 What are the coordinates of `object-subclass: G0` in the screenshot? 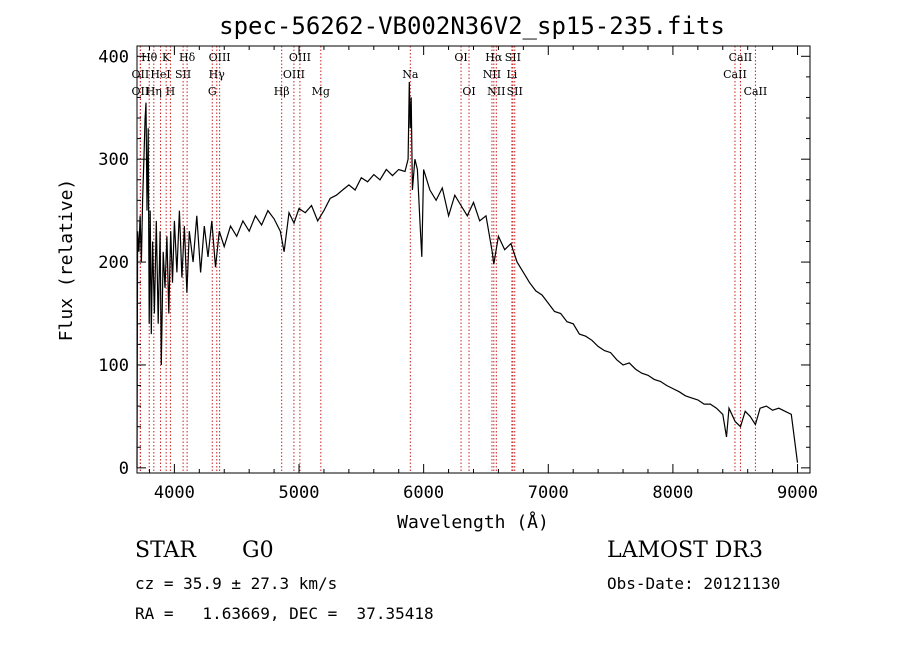 It's located at (258, 550).